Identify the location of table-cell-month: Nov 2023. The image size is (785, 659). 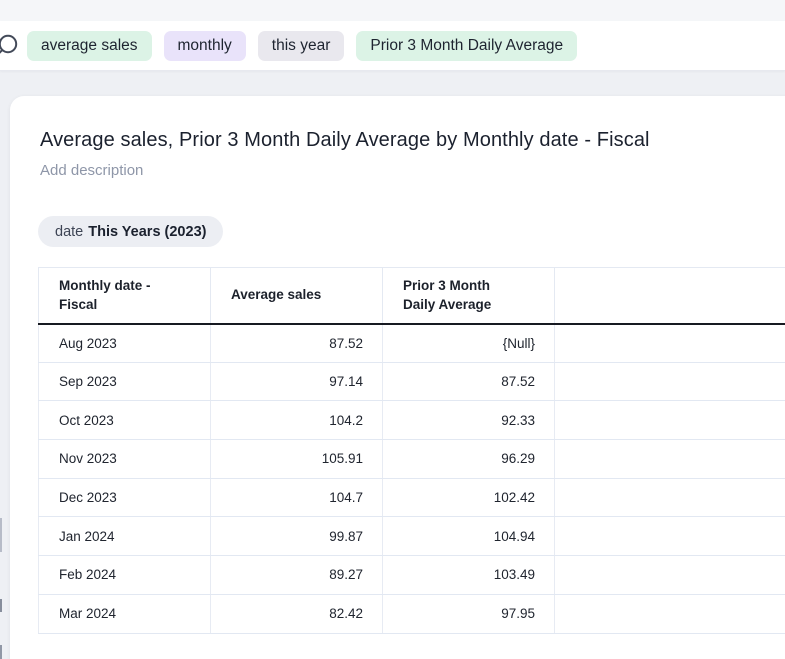
(124, 459).